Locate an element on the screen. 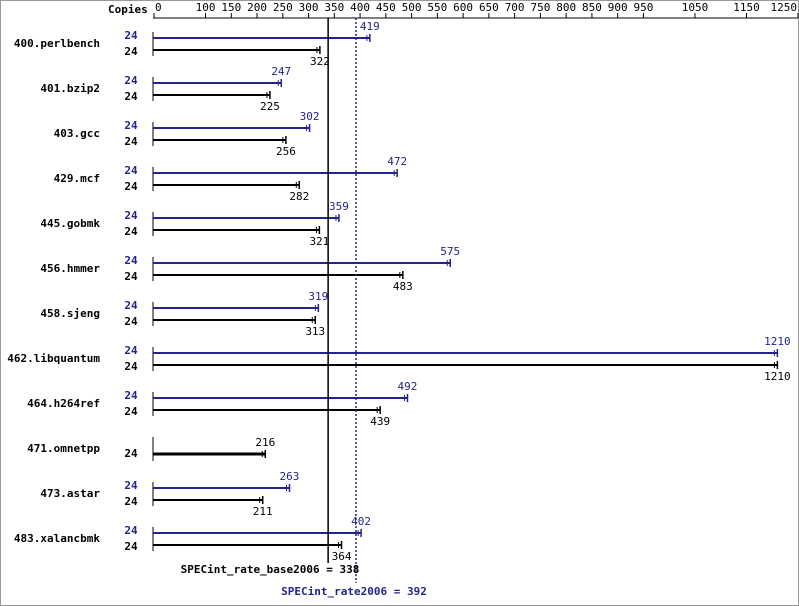 Image resolution: width=799 pixels, height=606 pixels. x-tick-label: 400 is located at coordinates (360, 7).